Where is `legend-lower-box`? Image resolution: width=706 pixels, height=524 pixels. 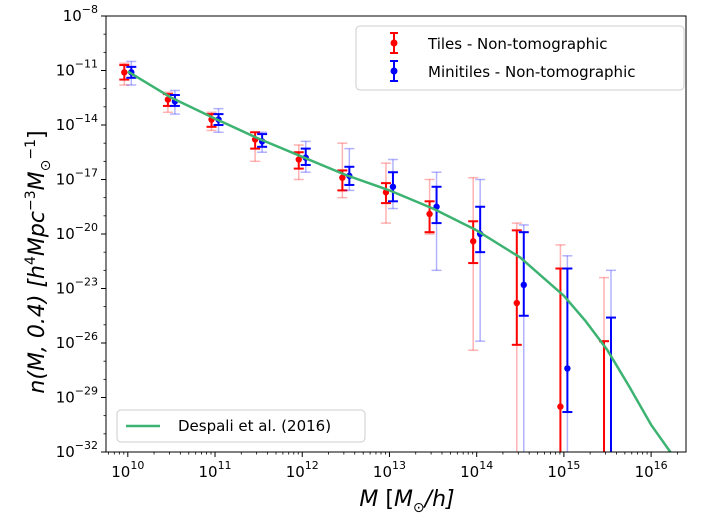 legend-lower-box is located at coordinates (241, 426).